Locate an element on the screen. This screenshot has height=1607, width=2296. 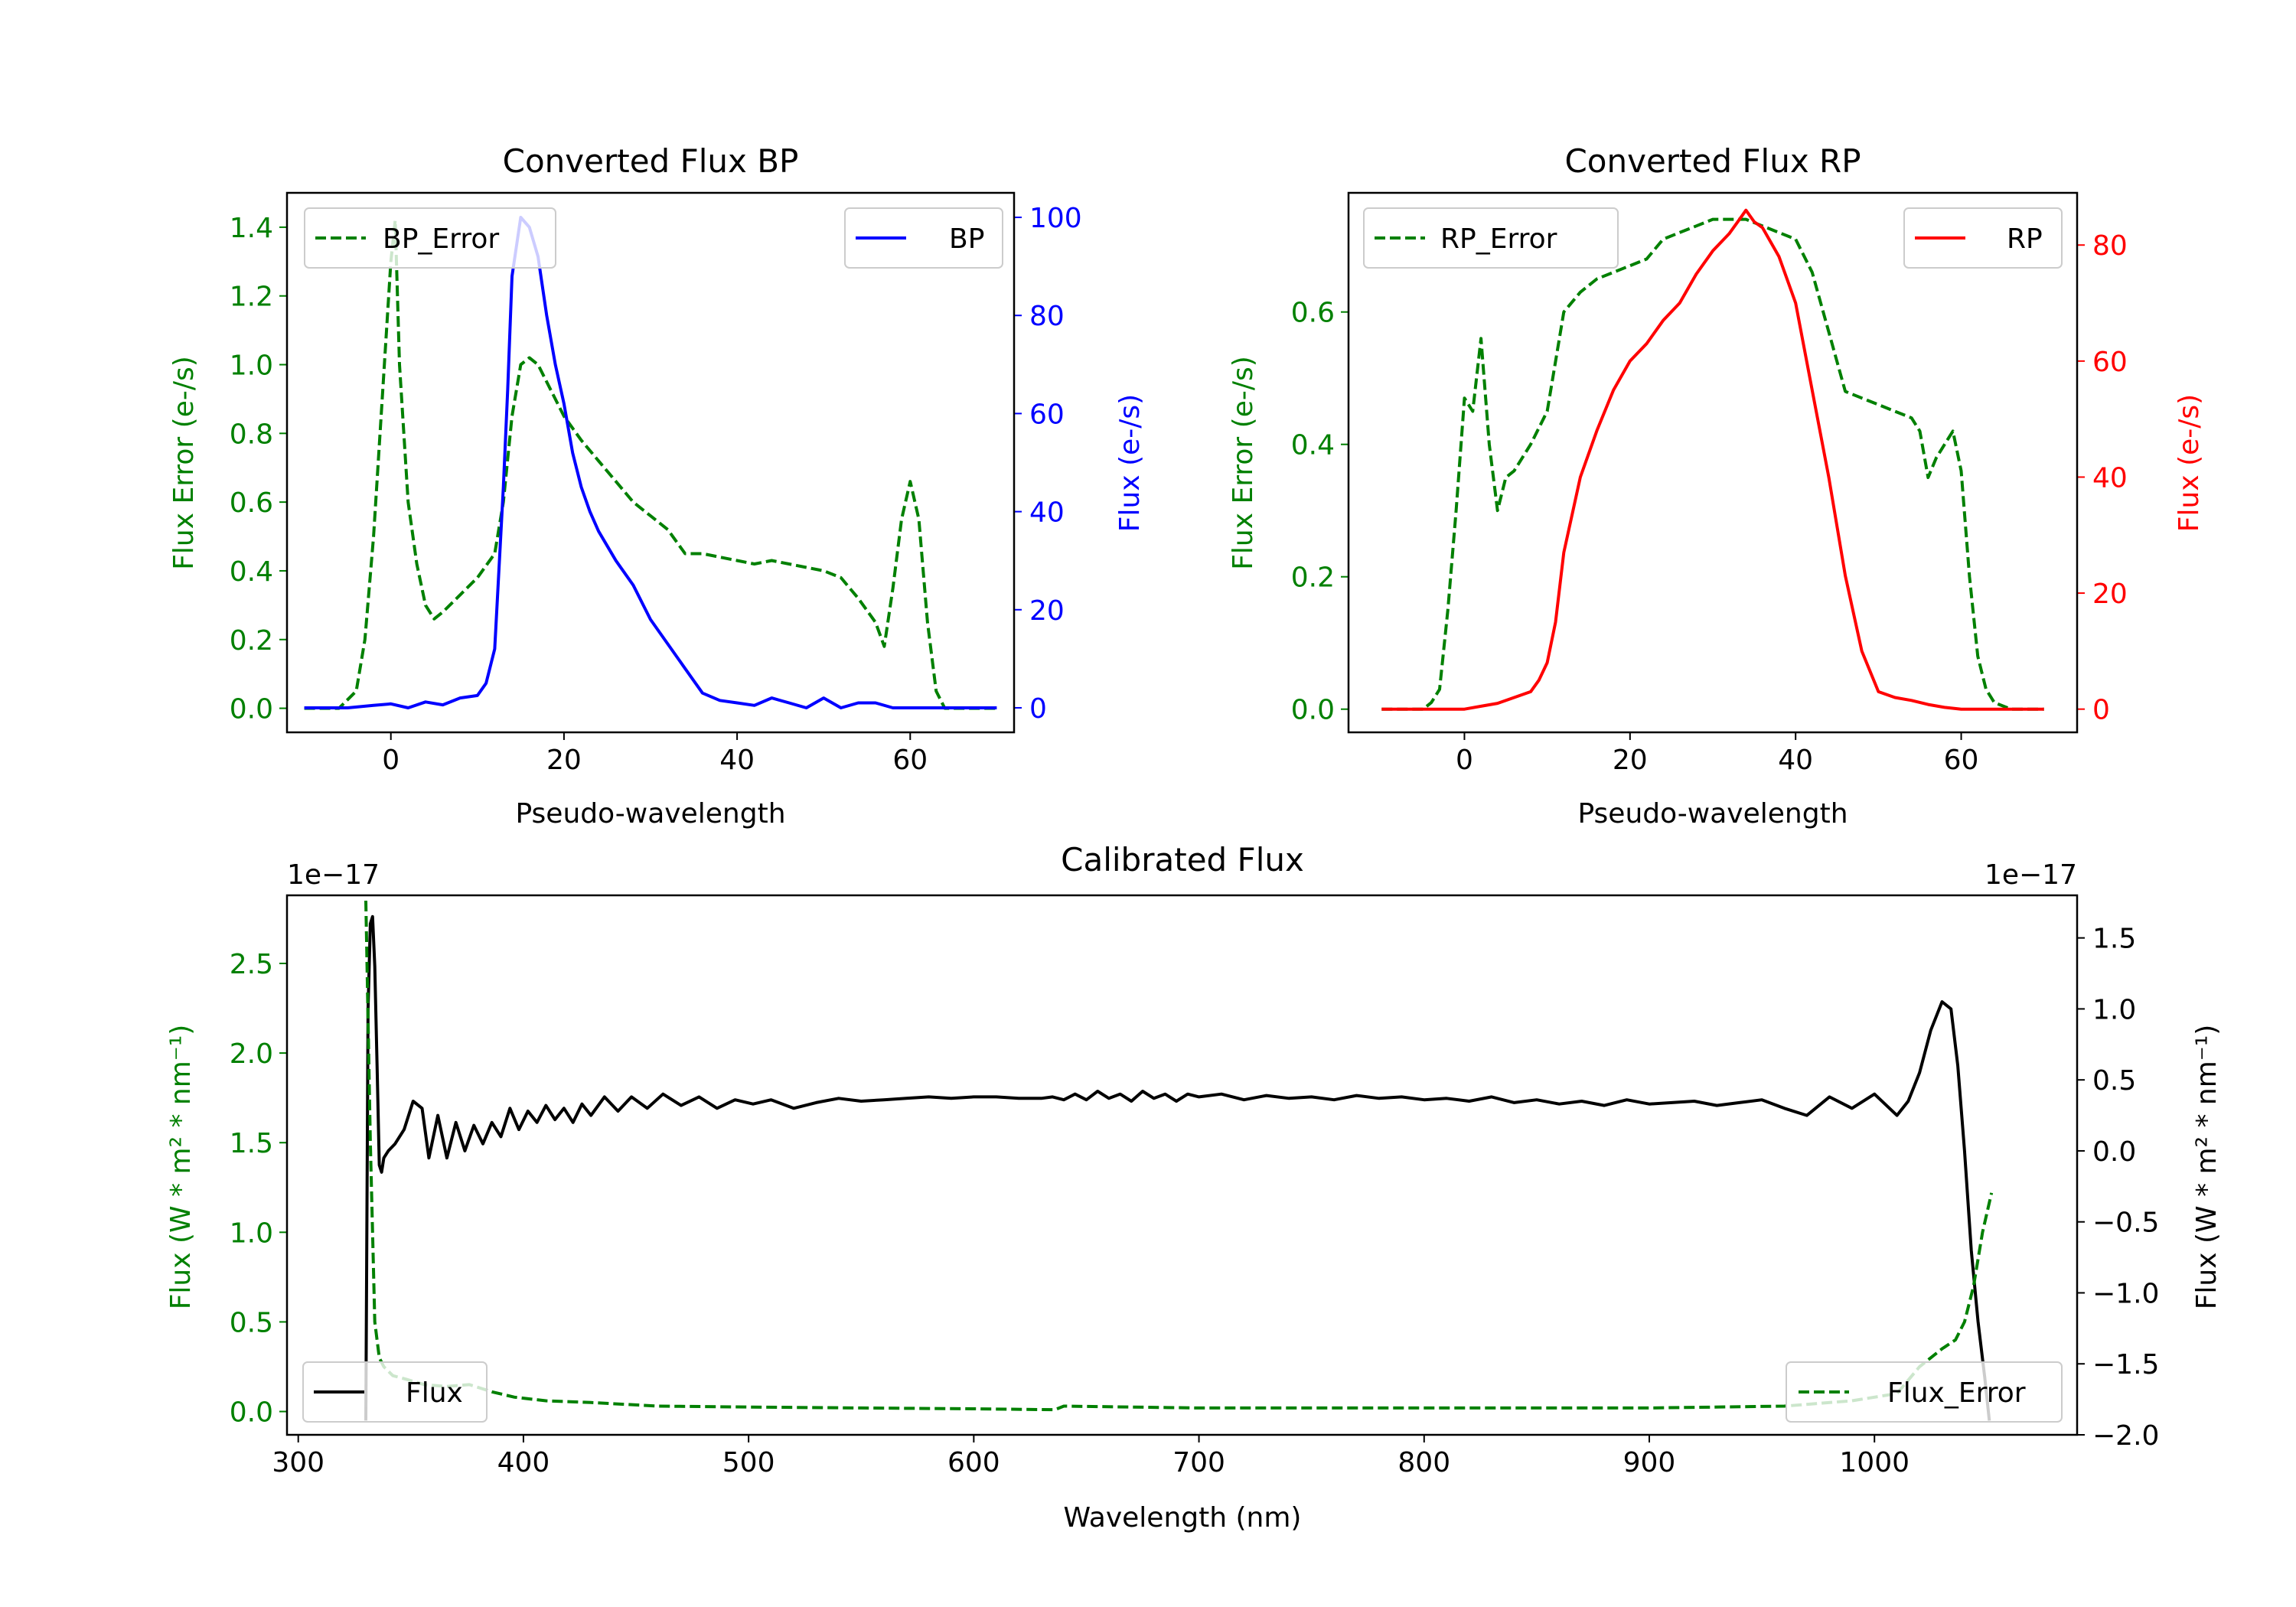
rp-ylabel-right: Flux (e-/s) is located at coordinates (2189, 463).